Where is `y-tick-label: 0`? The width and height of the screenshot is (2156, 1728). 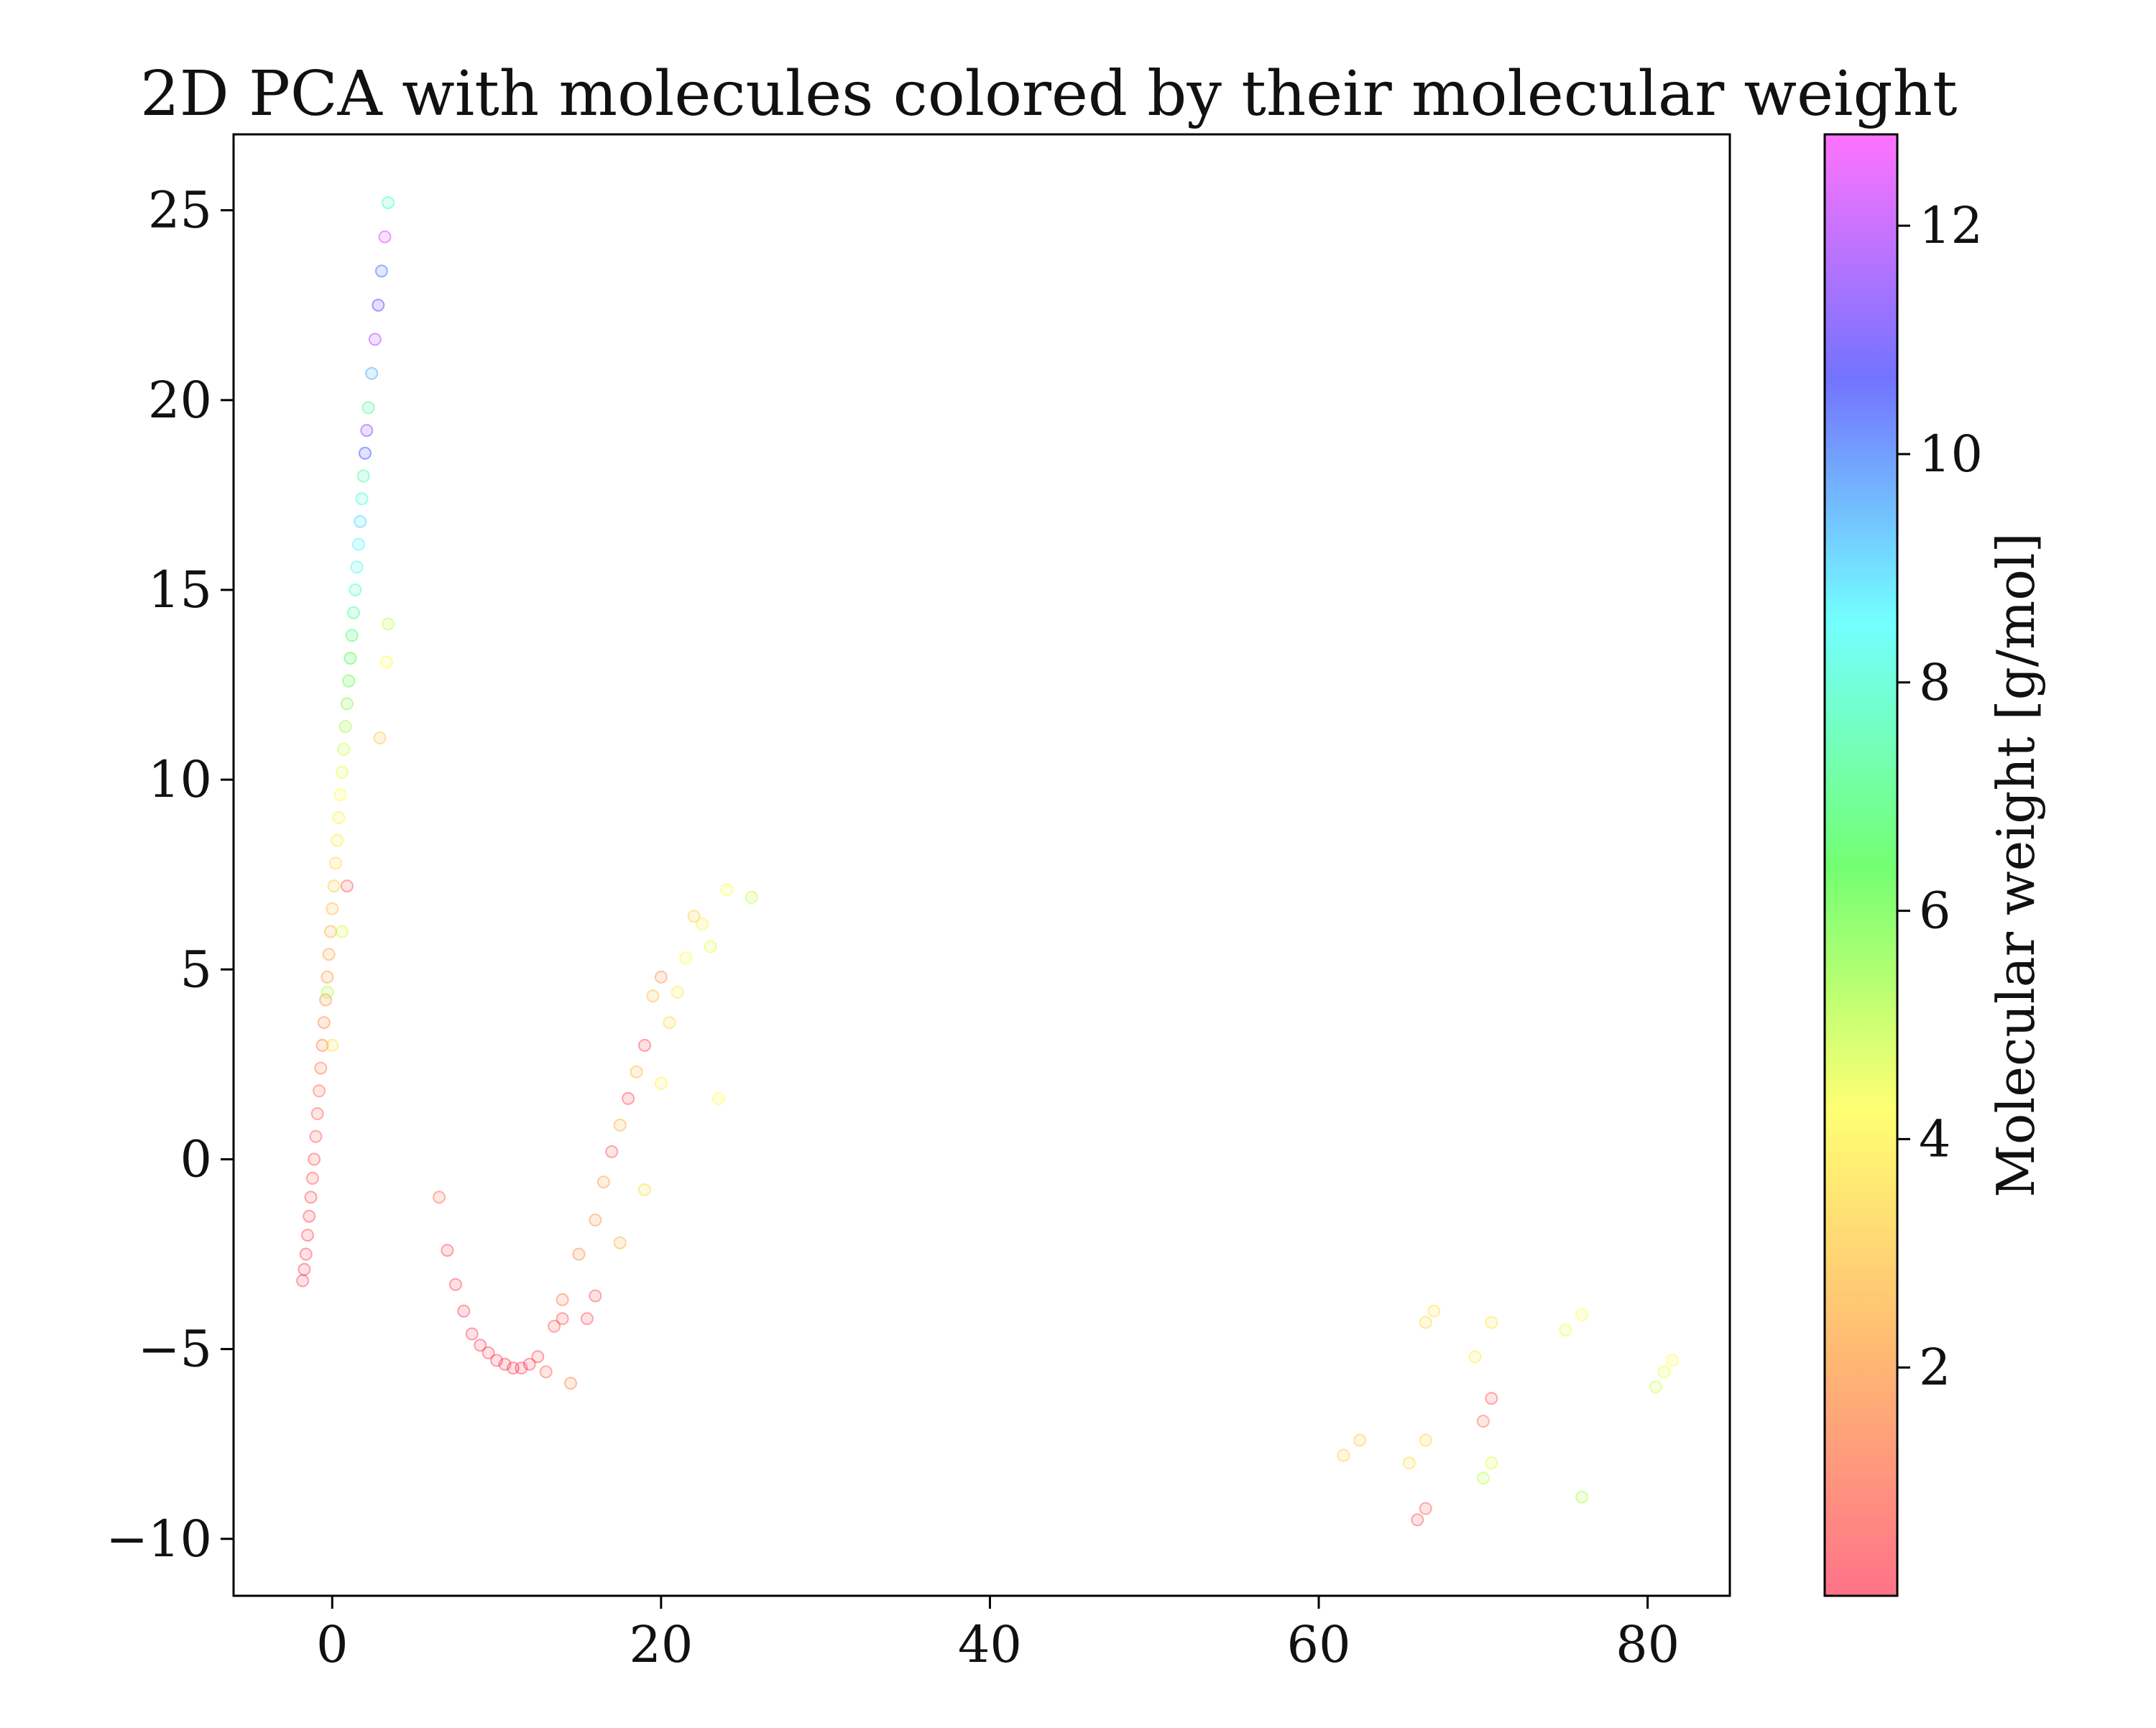
y-tick-label: 0 is located at coordinates (196, 1158).